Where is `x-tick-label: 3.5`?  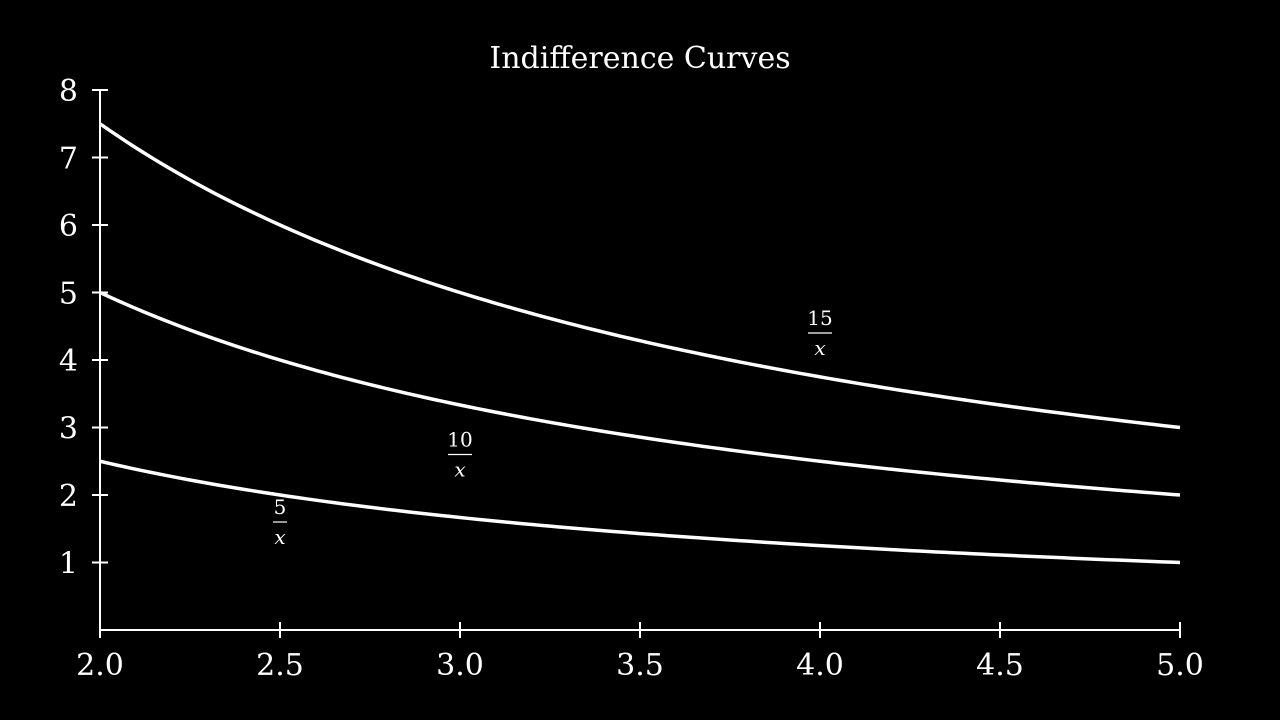 x-tick-label: 3.5 is located at coordinates (640, 665).